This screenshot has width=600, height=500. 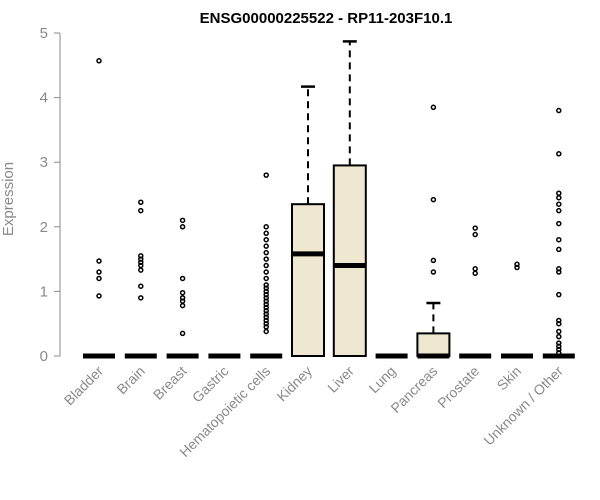 What do you see at coordinates (523, 406) in the screenshot?
I see `x-tick-label: Unknown / Other` at bounding box center [523, 406].